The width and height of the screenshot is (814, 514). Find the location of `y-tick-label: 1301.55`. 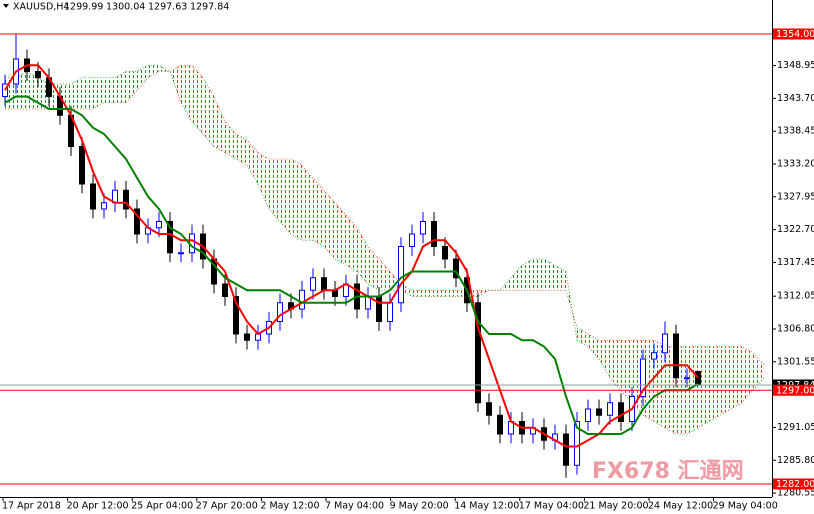

y-tick-label: 1301.55 is located at coordinates (795, 361).